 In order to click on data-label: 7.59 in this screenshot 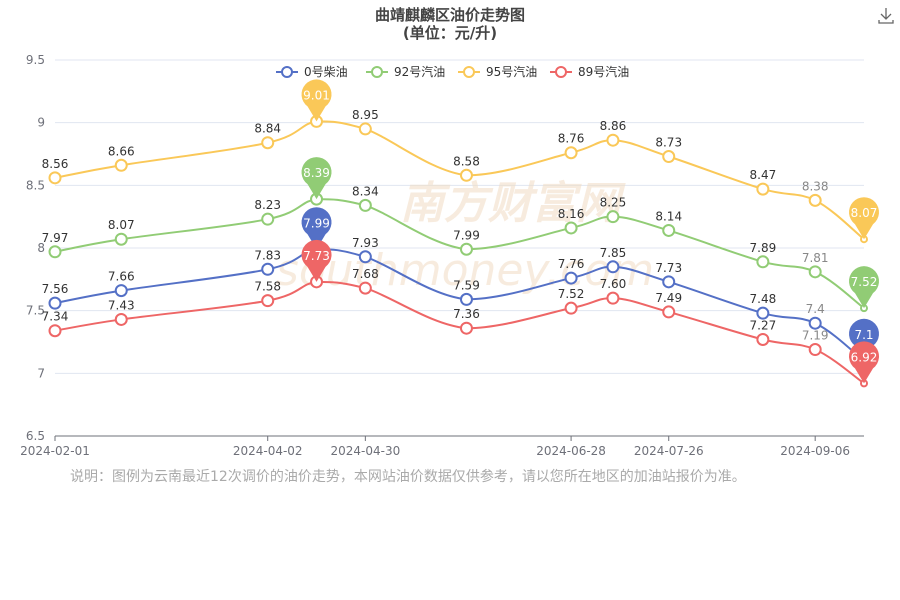, I will do `click(466, 285)`.